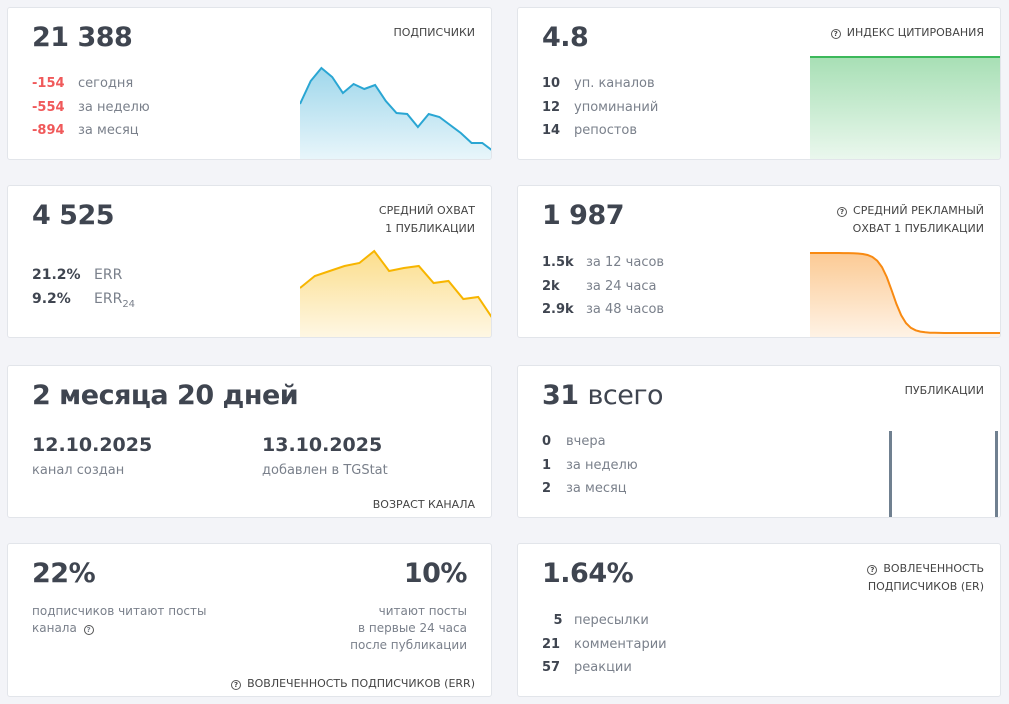 The height and width of the screenshot is (704, 1009). I want to click on channel-age-value: 2 месяца 20 дней, so click(165, 395).